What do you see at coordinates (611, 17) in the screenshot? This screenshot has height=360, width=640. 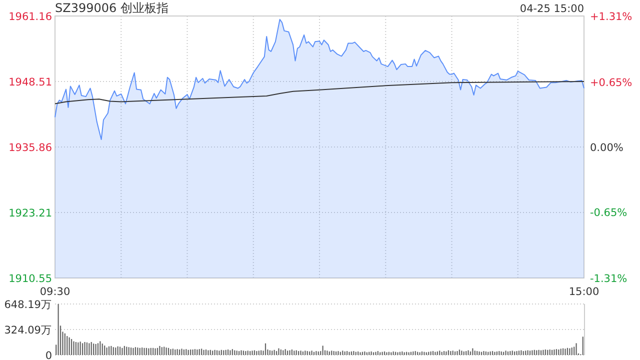 I see `y2-tick-label: +1.31%` at bounding box center [611, 17].